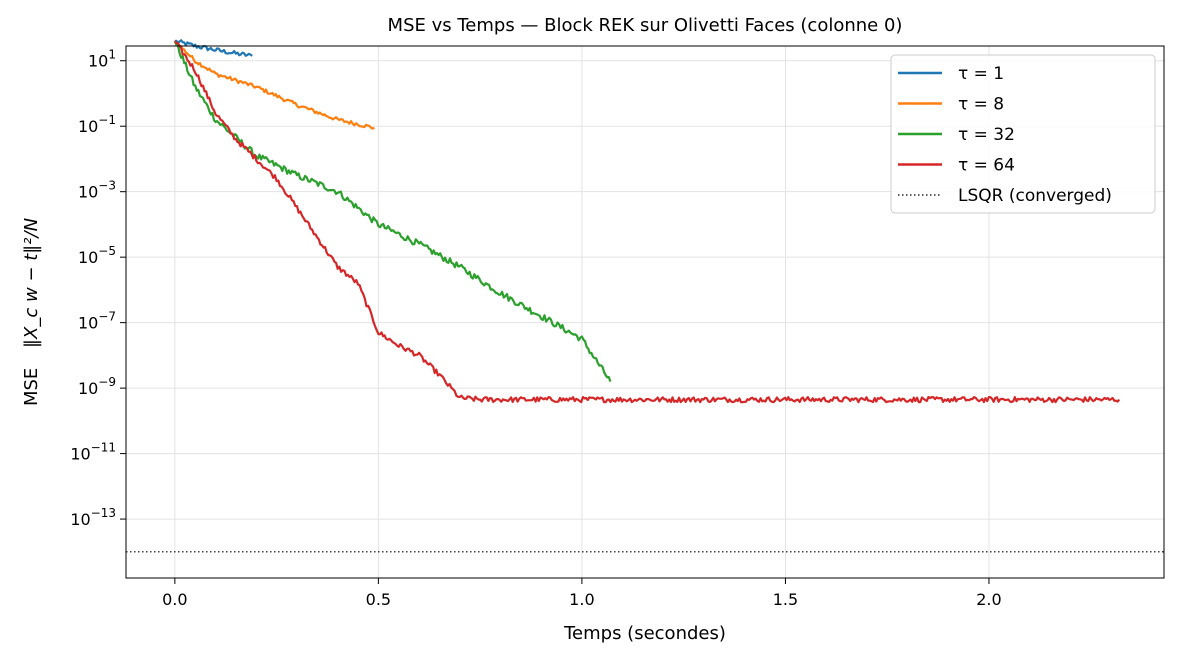  Describe the element at coordinates (1035, 196) in the screenshot. I see `legend-label: LSQR (converged)` at that location.